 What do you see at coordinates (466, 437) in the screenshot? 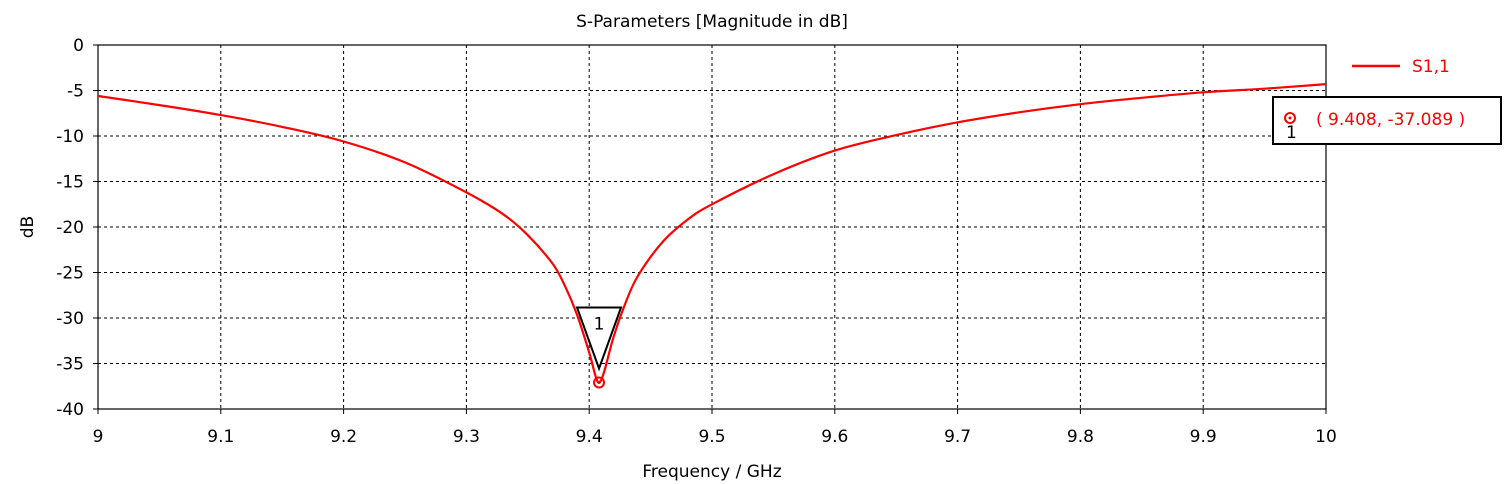
I see `x-tick-label: 9.3` at bounding box center [466, 437].